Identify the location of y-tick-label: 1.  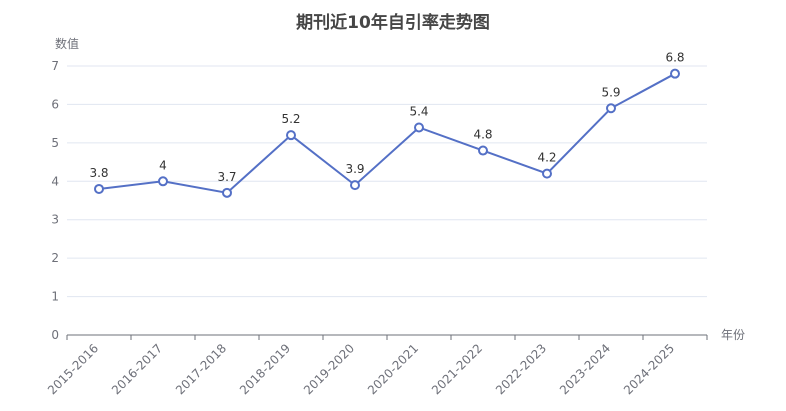
(55, 297).